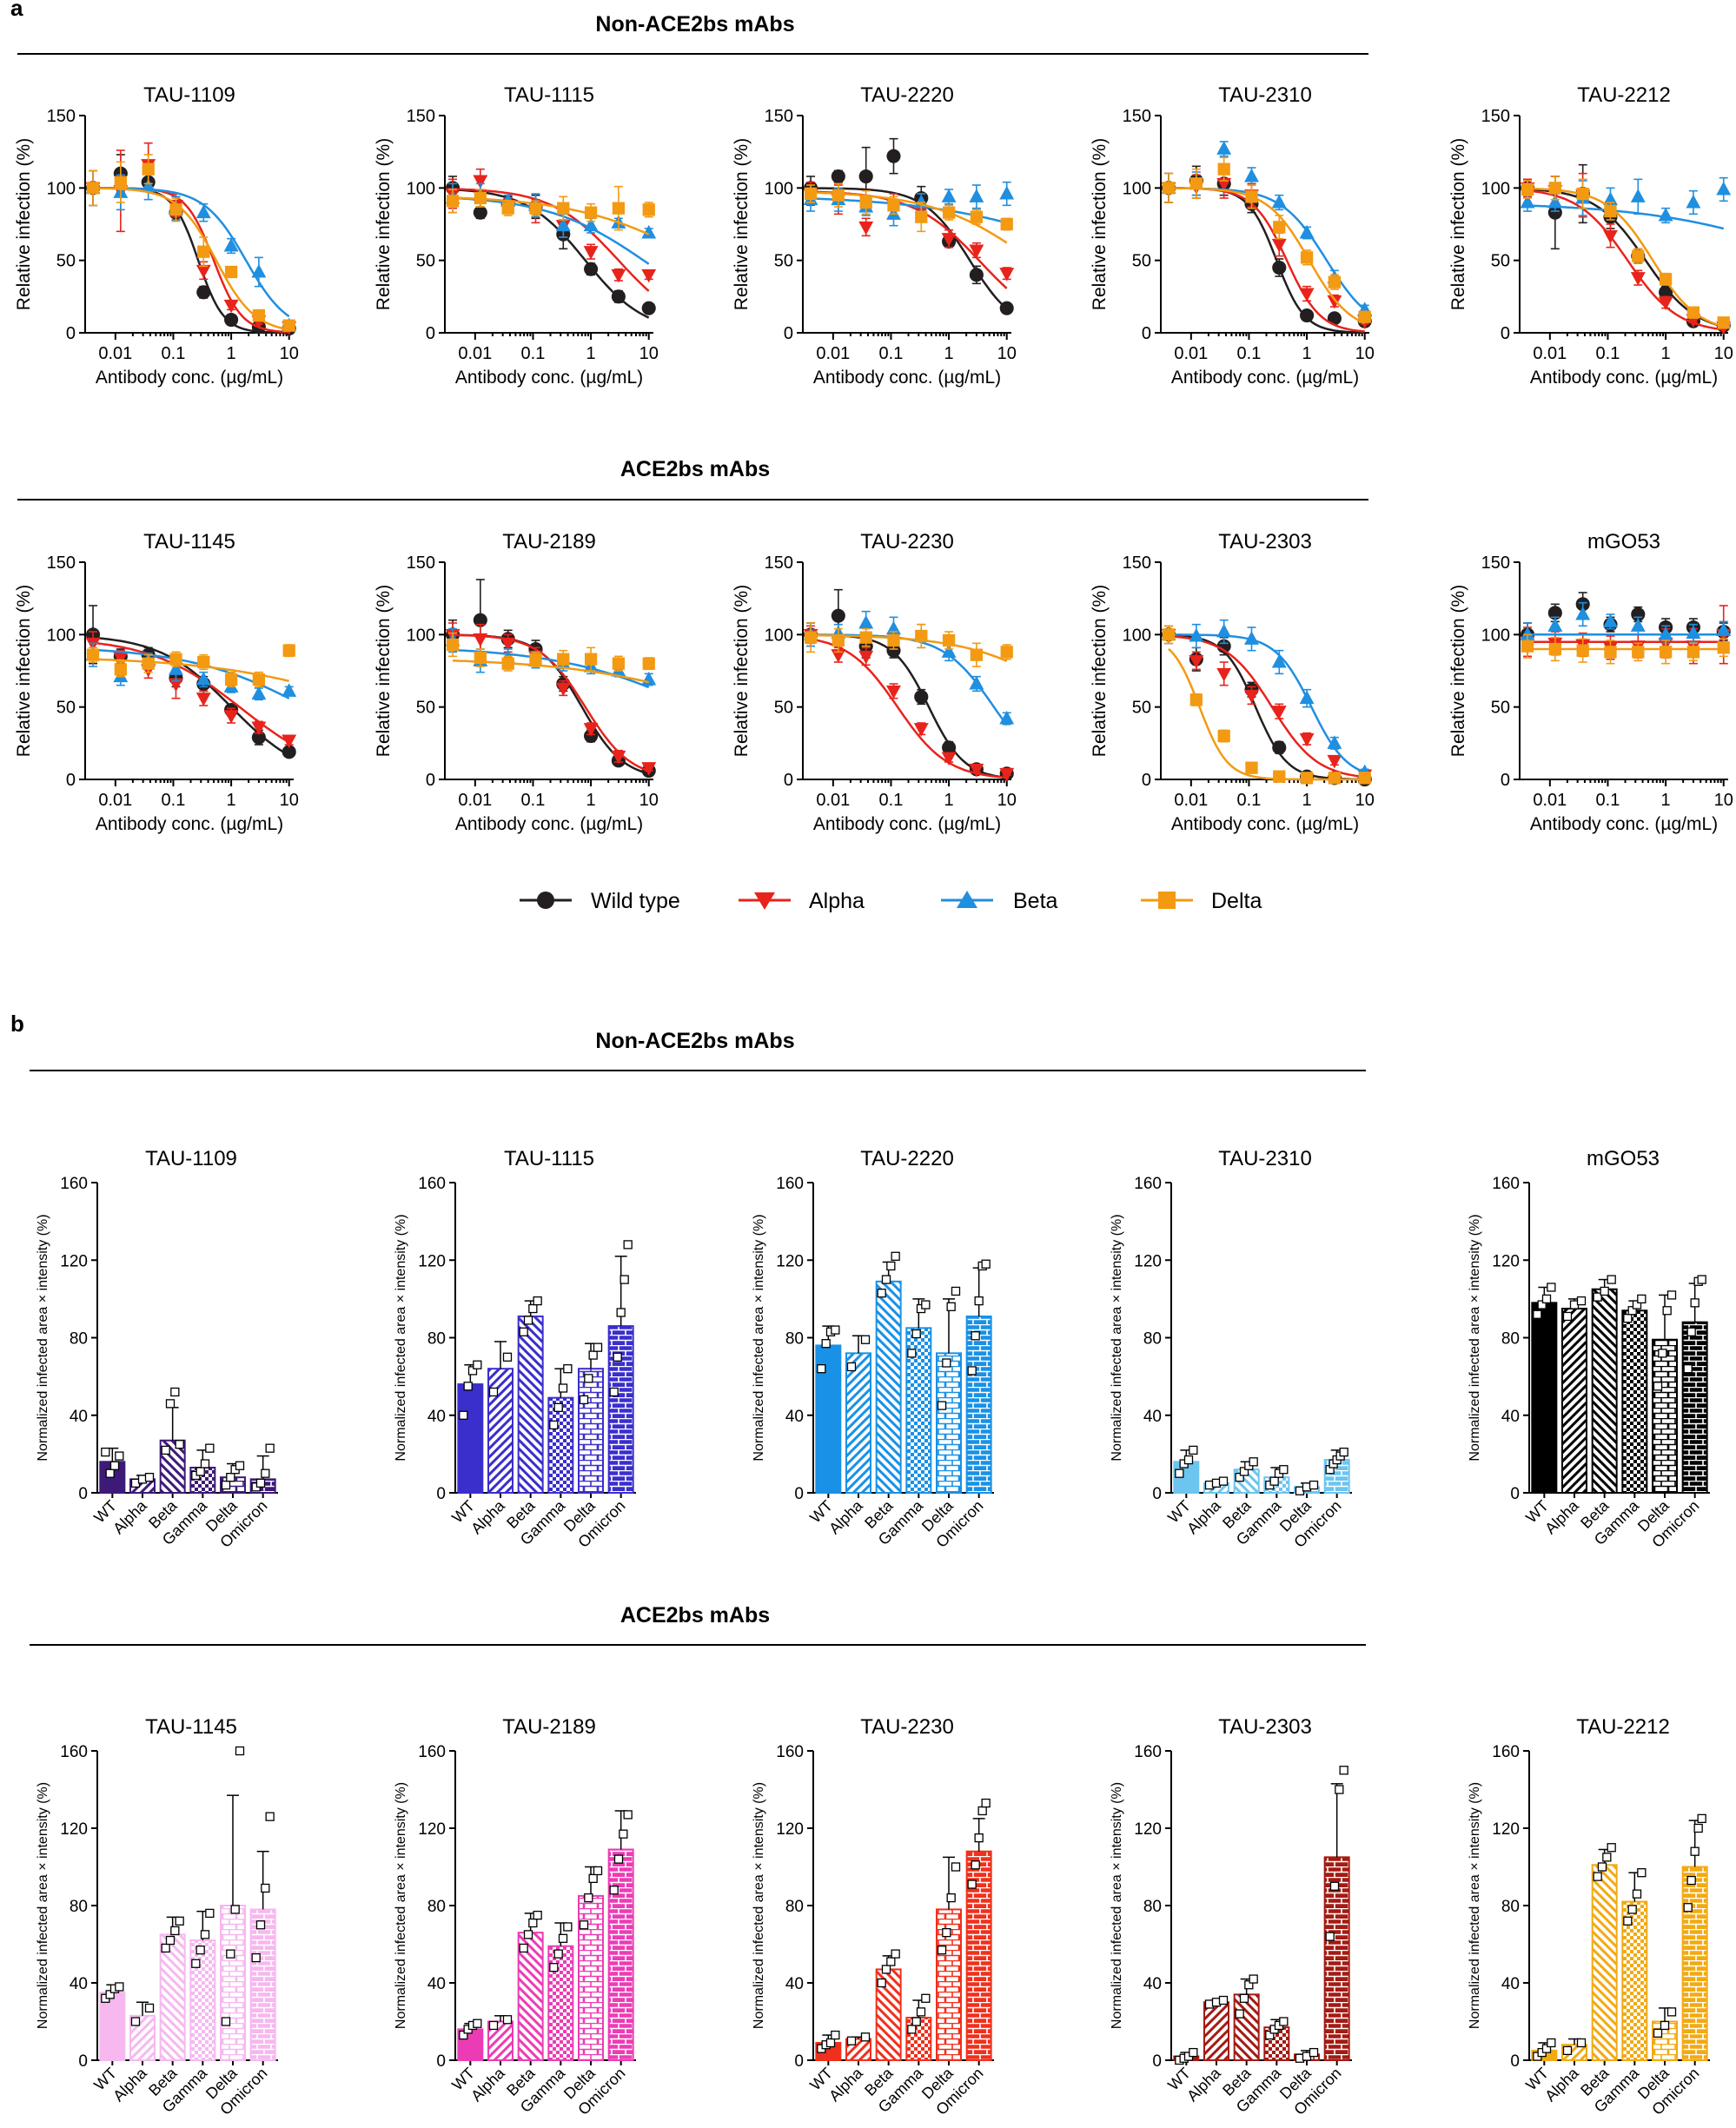 The image size is (1736, 2128). What do you see at coordinates (1007, 801) in the screenshot?
I see `x-tick-label: 10` at bounding box center [1007, 801].